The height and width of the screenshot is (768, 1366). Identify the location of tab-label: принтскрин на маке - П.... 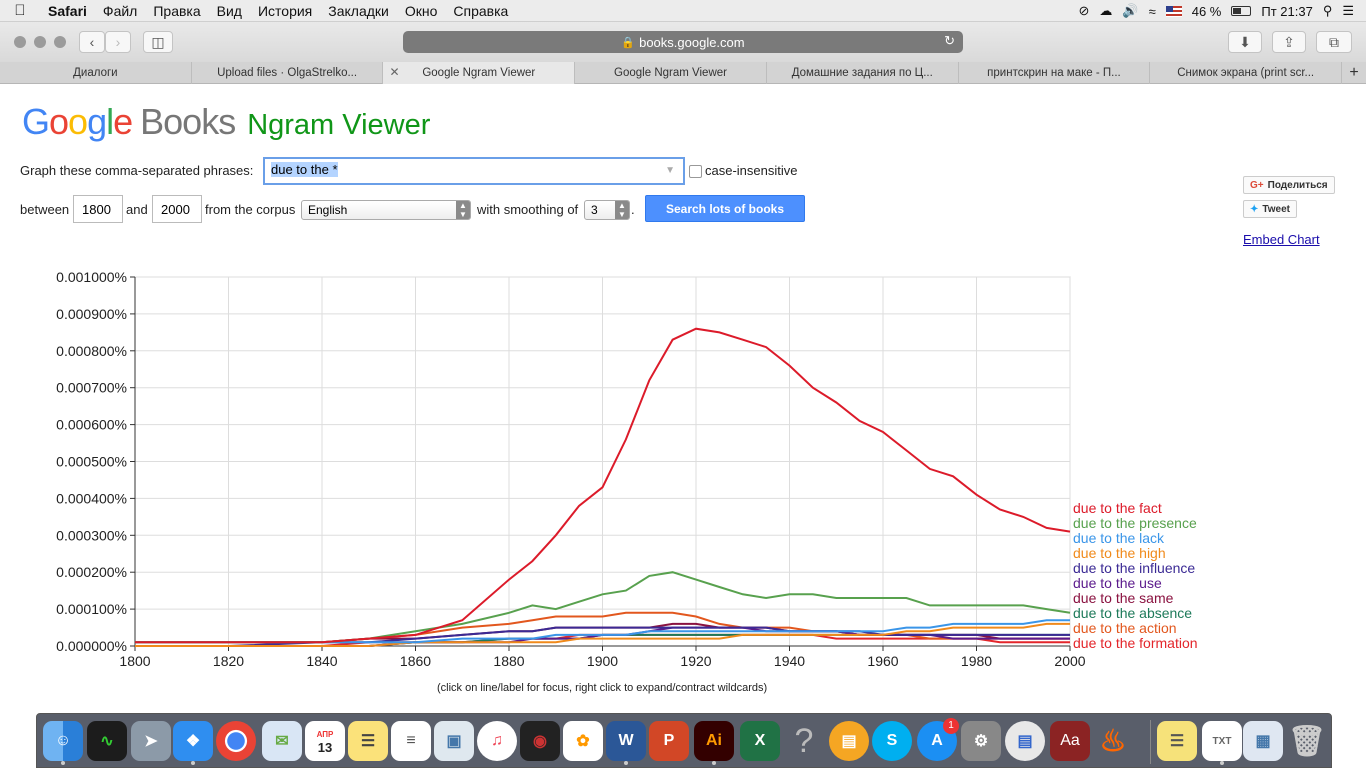
(1054, 73).